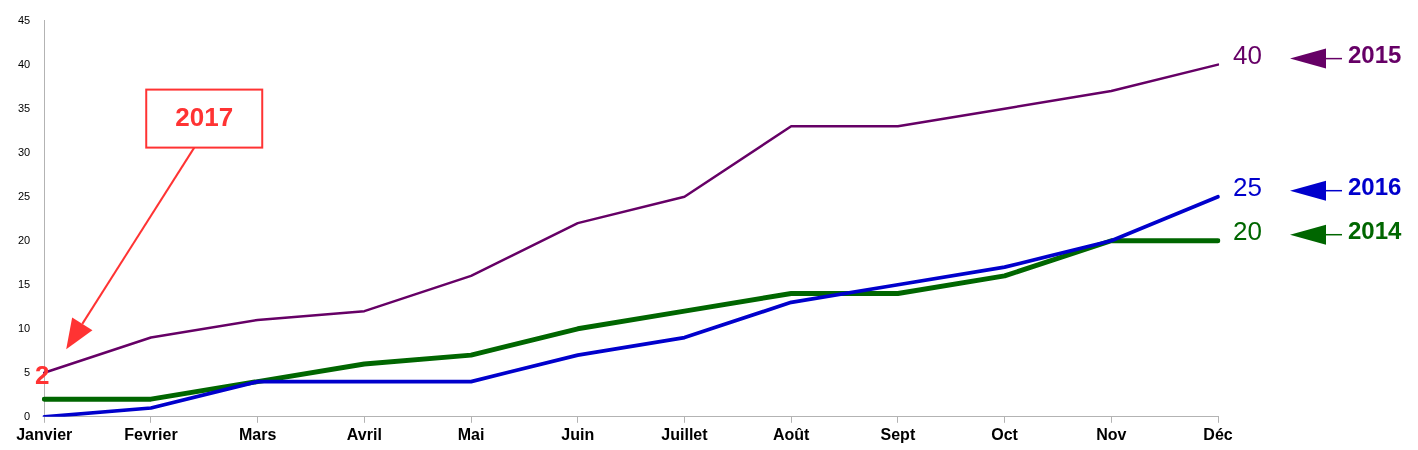 This screenshot has width=1418, height=450. I want to click on data-label: 20, so click(1247, 230).